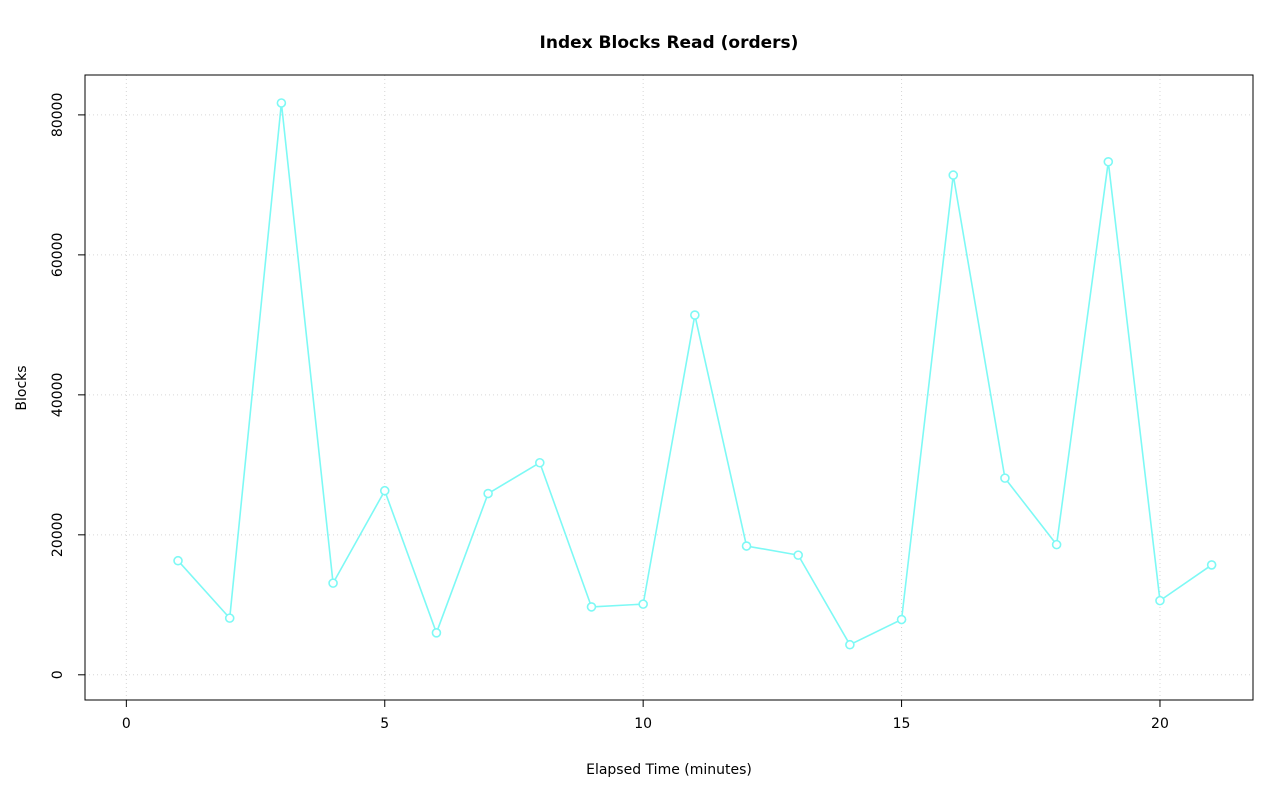 The image size is (1280, 801). Describe the element at coordinates (1160, 724) in the screenshot. I see `x-tick-label: 20` at that location.